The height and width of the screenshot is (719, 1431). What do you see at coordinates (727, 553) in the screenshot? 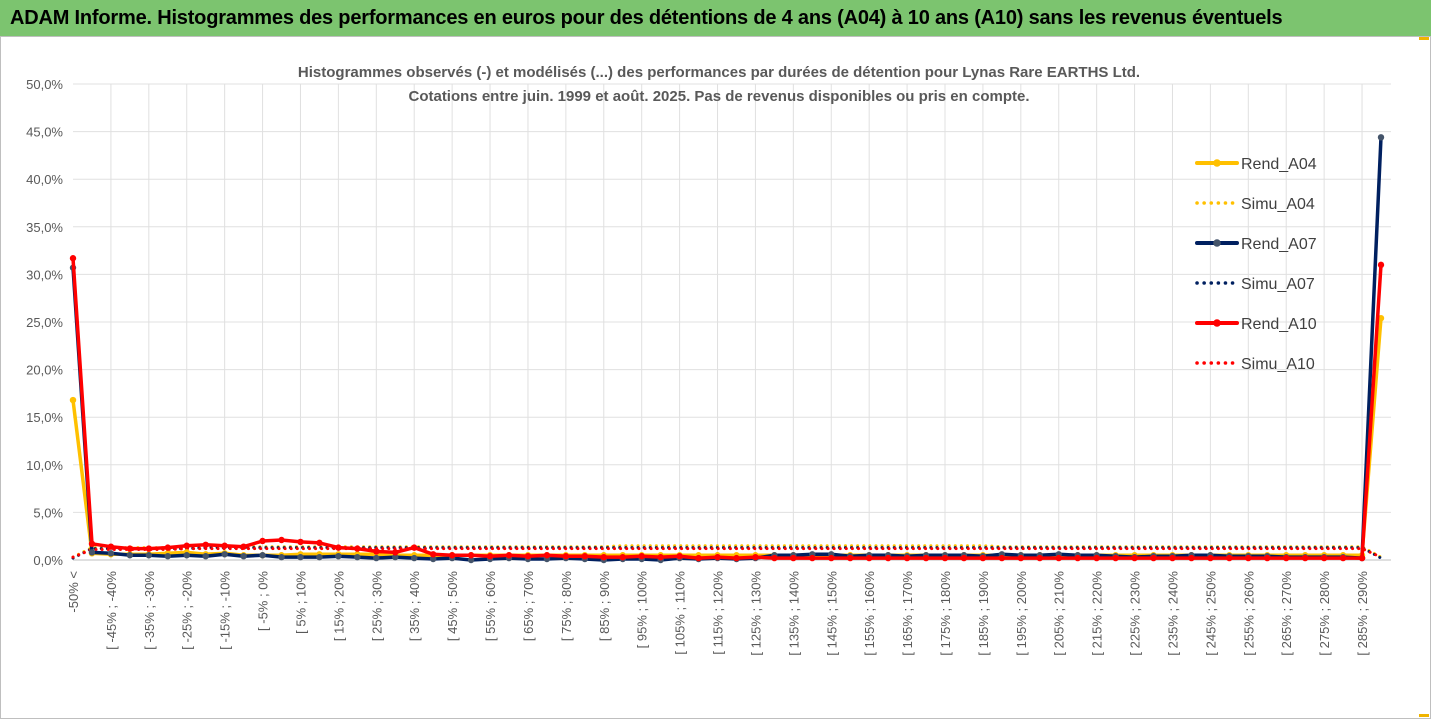
I see `series-line-simu_a10` at bounding box center [727, 553].